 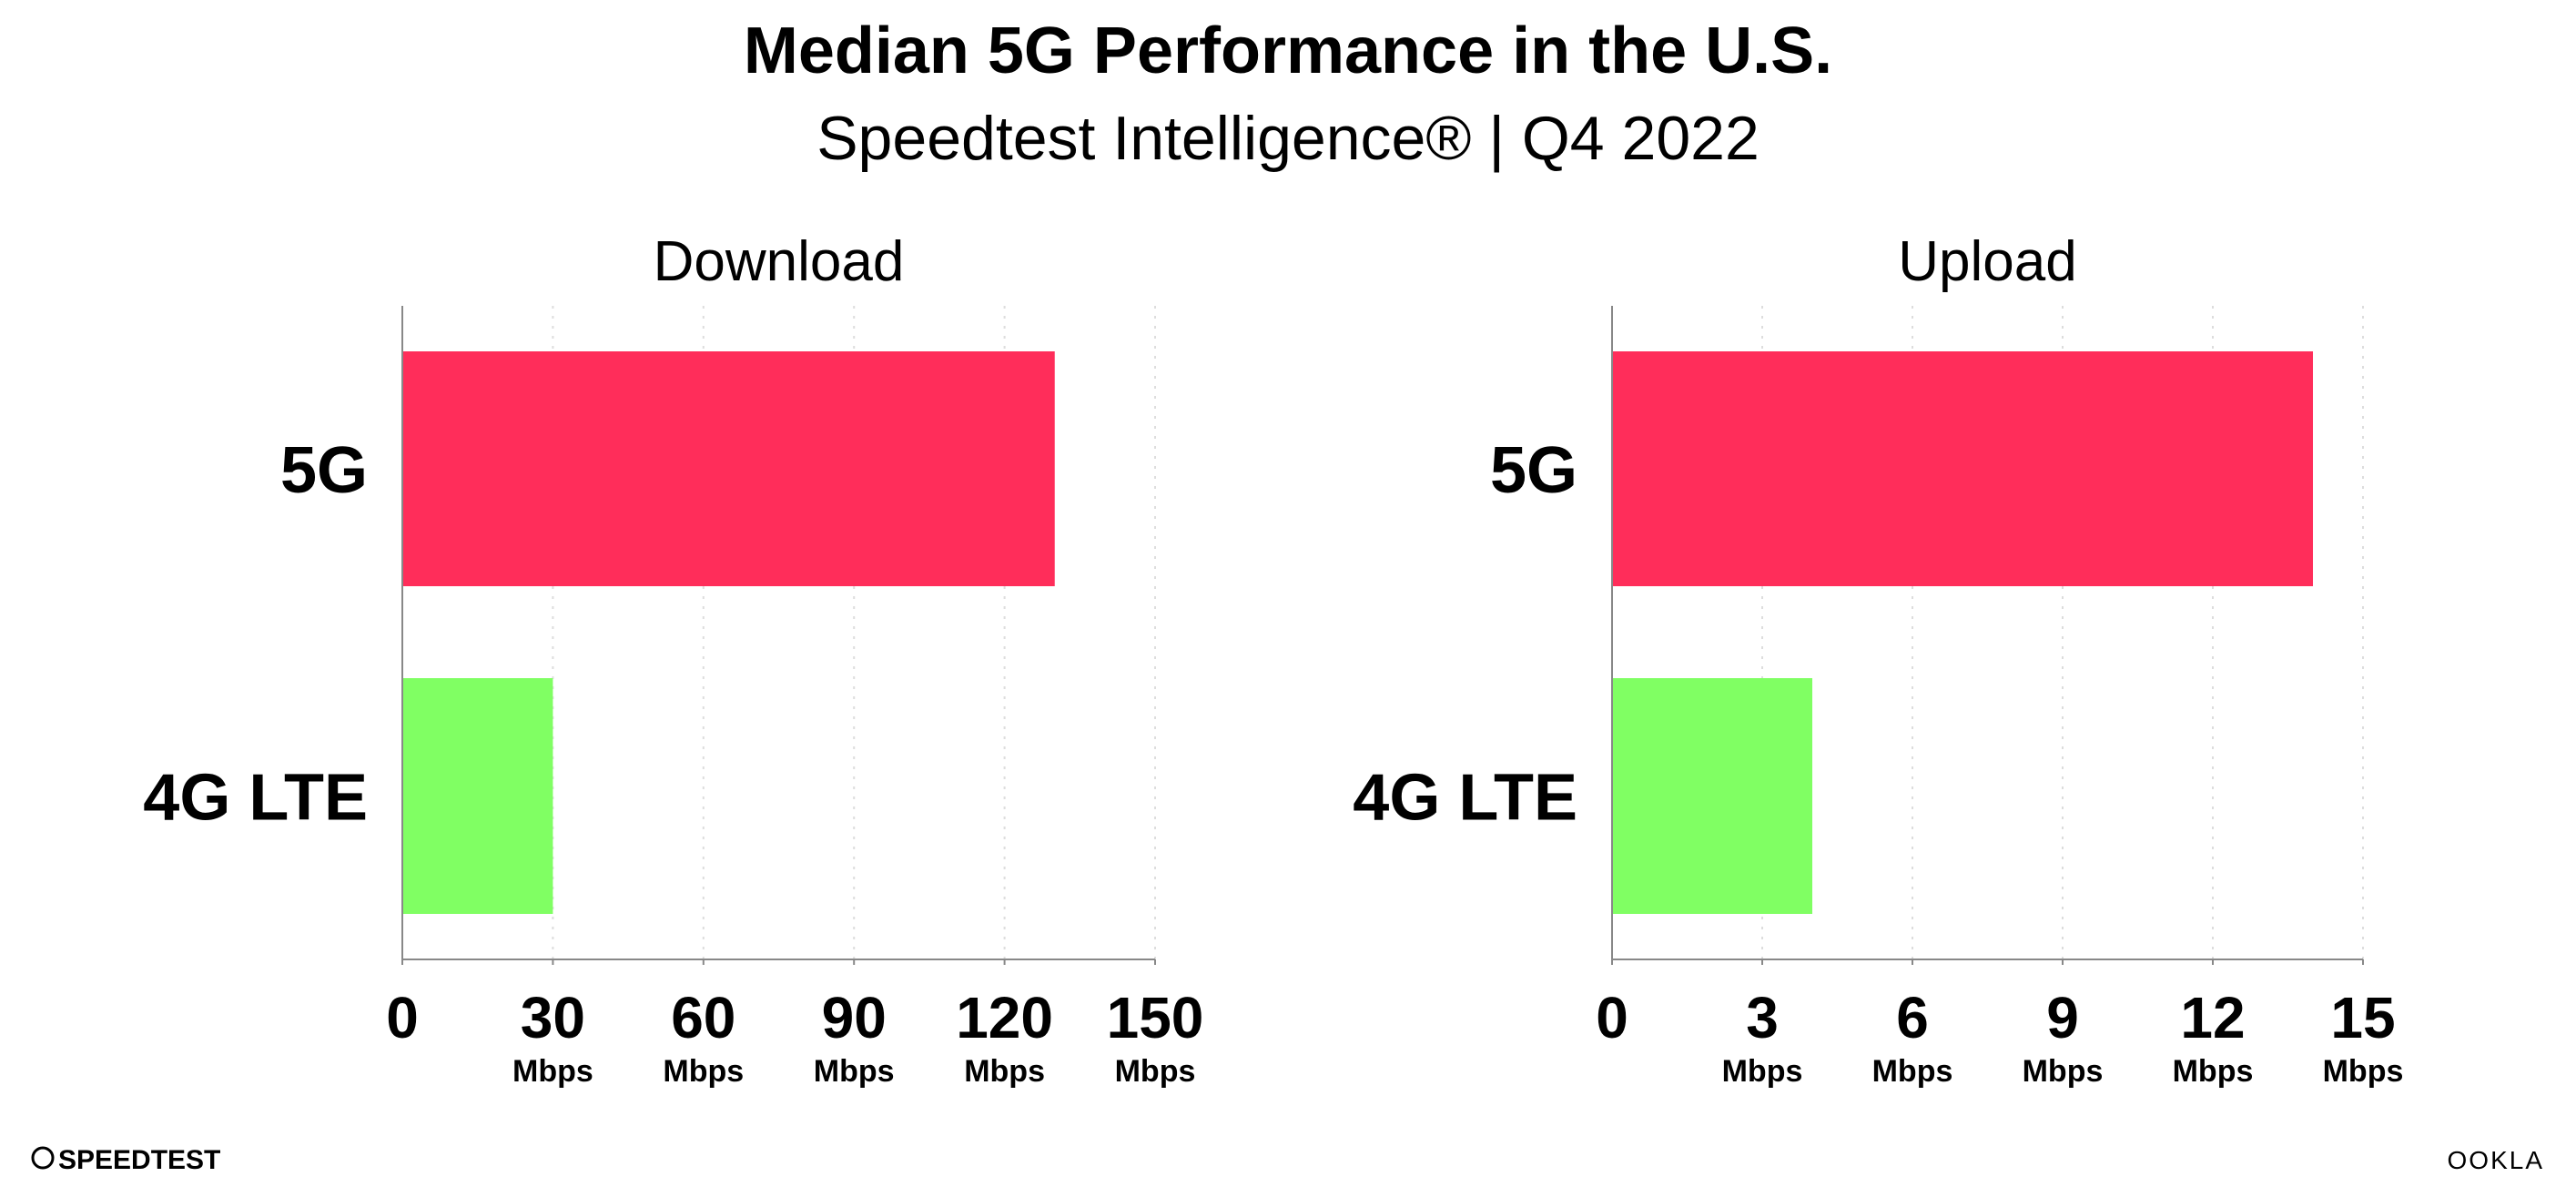 I want to click on tick-label-part: 60, so click(x=703, y=1018).